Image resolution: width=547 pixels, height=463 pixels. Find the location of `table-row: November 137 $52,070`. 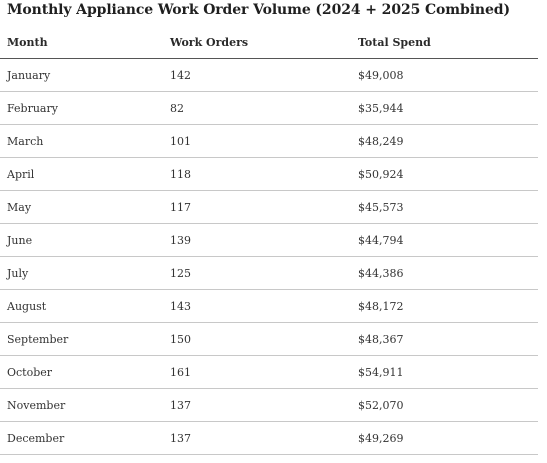

table-row: November 137 $52,070 is located at coordinates (269, 405).